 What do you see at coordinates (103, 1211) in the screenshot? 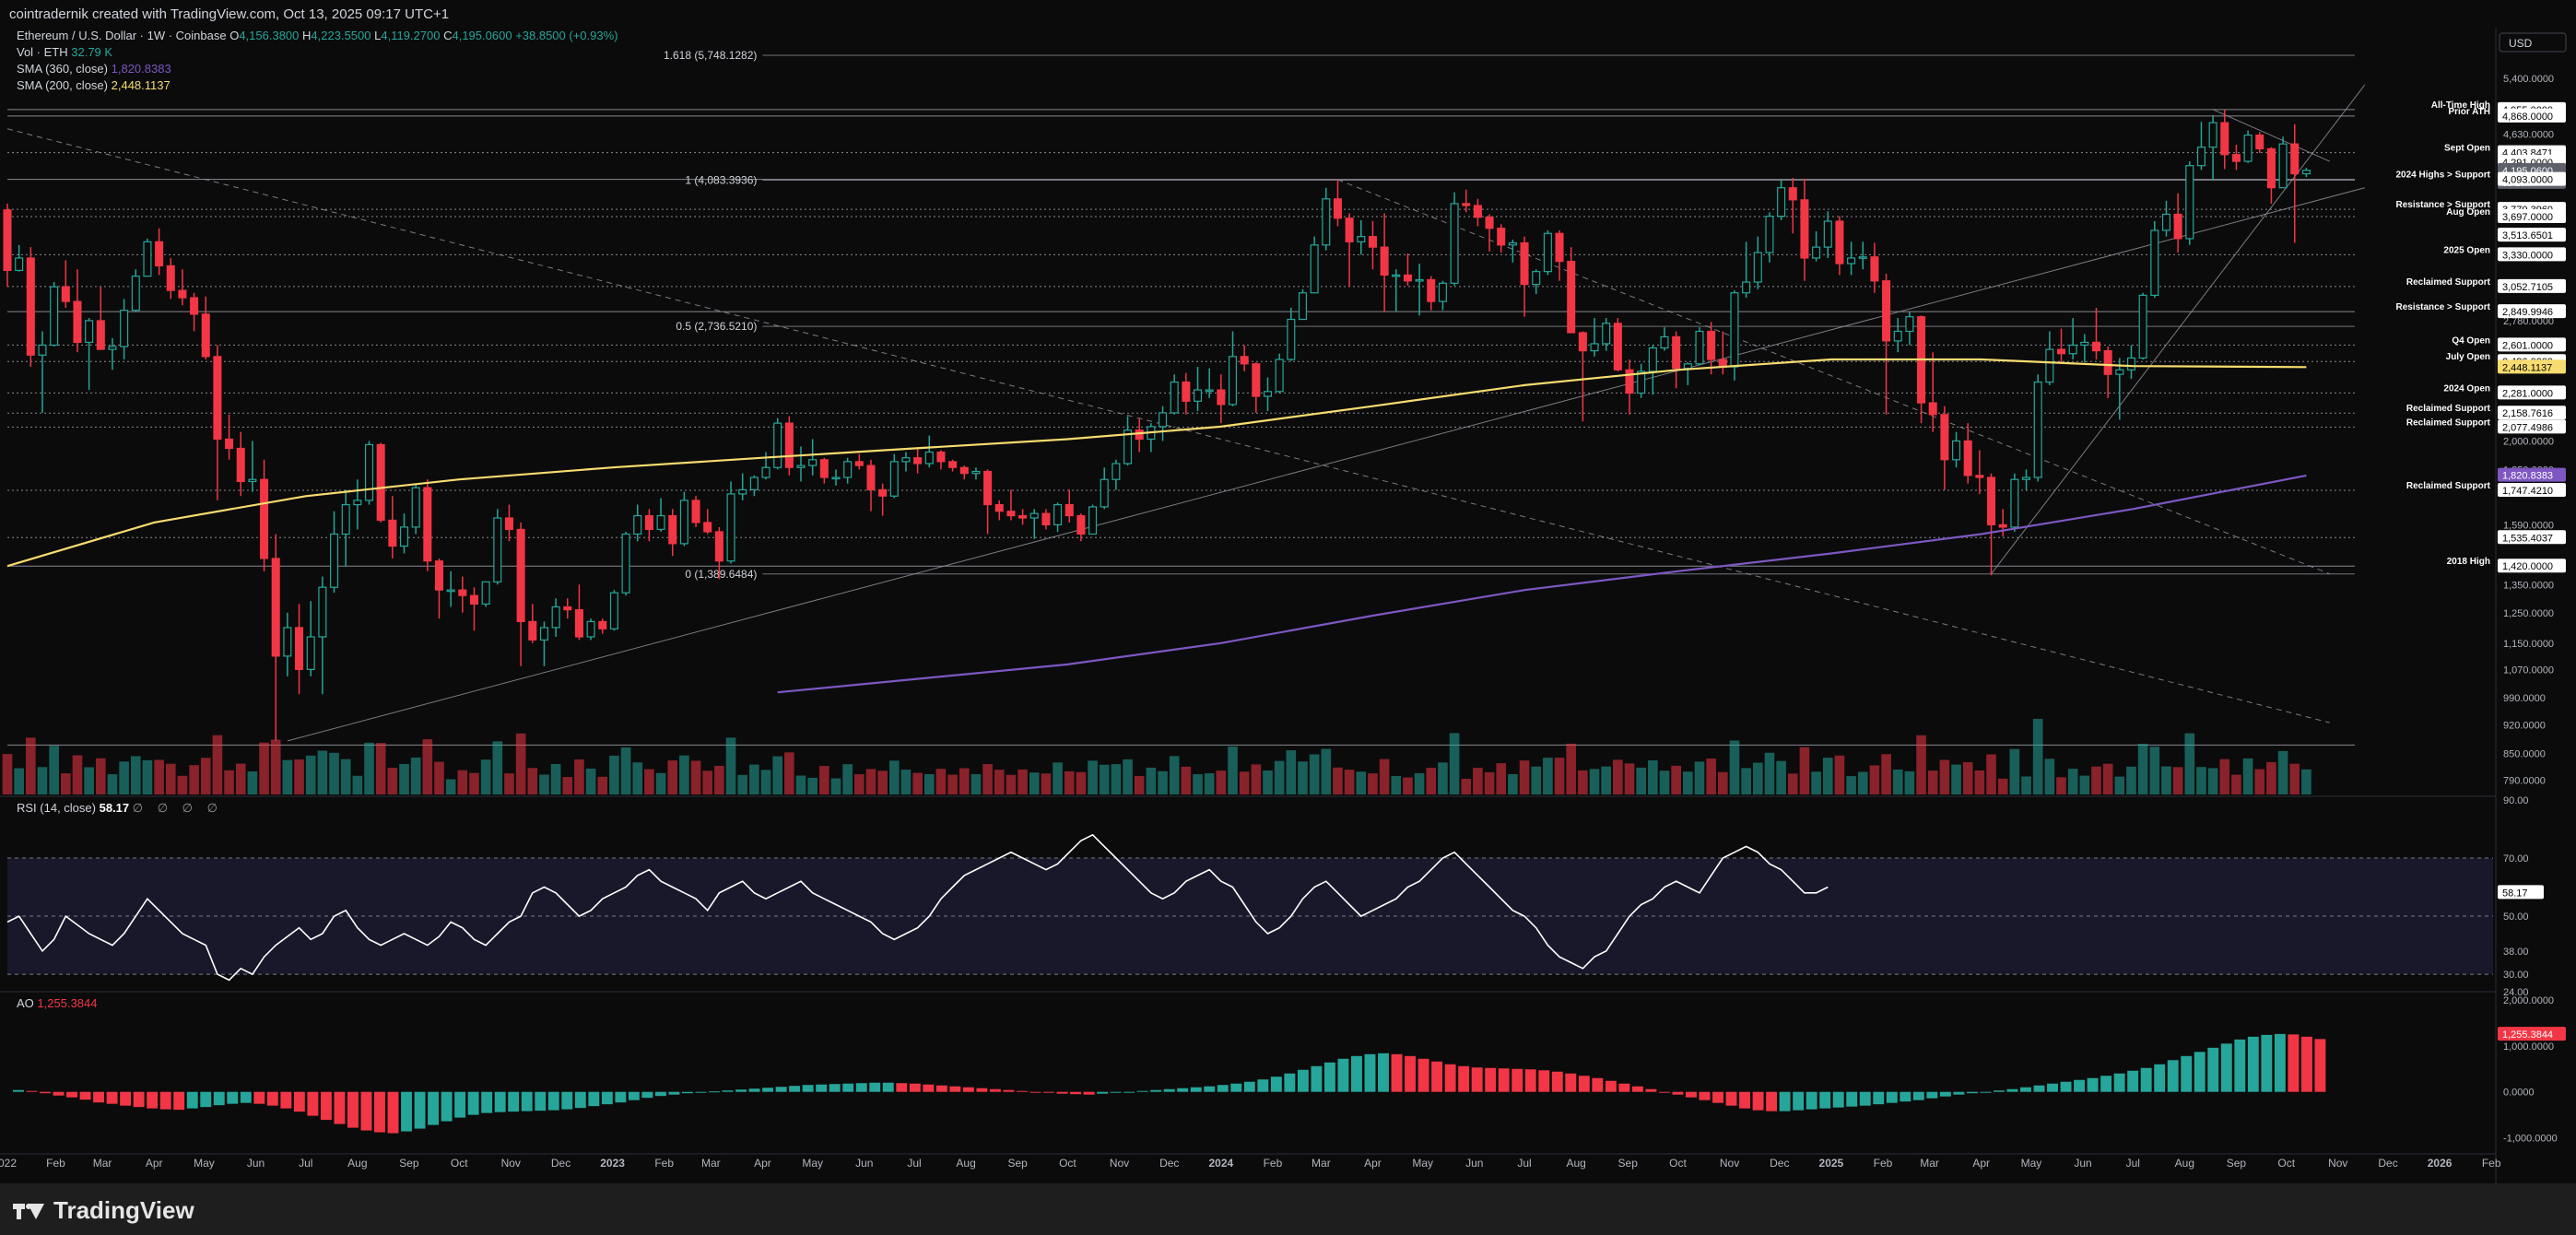
I see `tradingview-brand: TradingView` at bounding box center [103, 1211].